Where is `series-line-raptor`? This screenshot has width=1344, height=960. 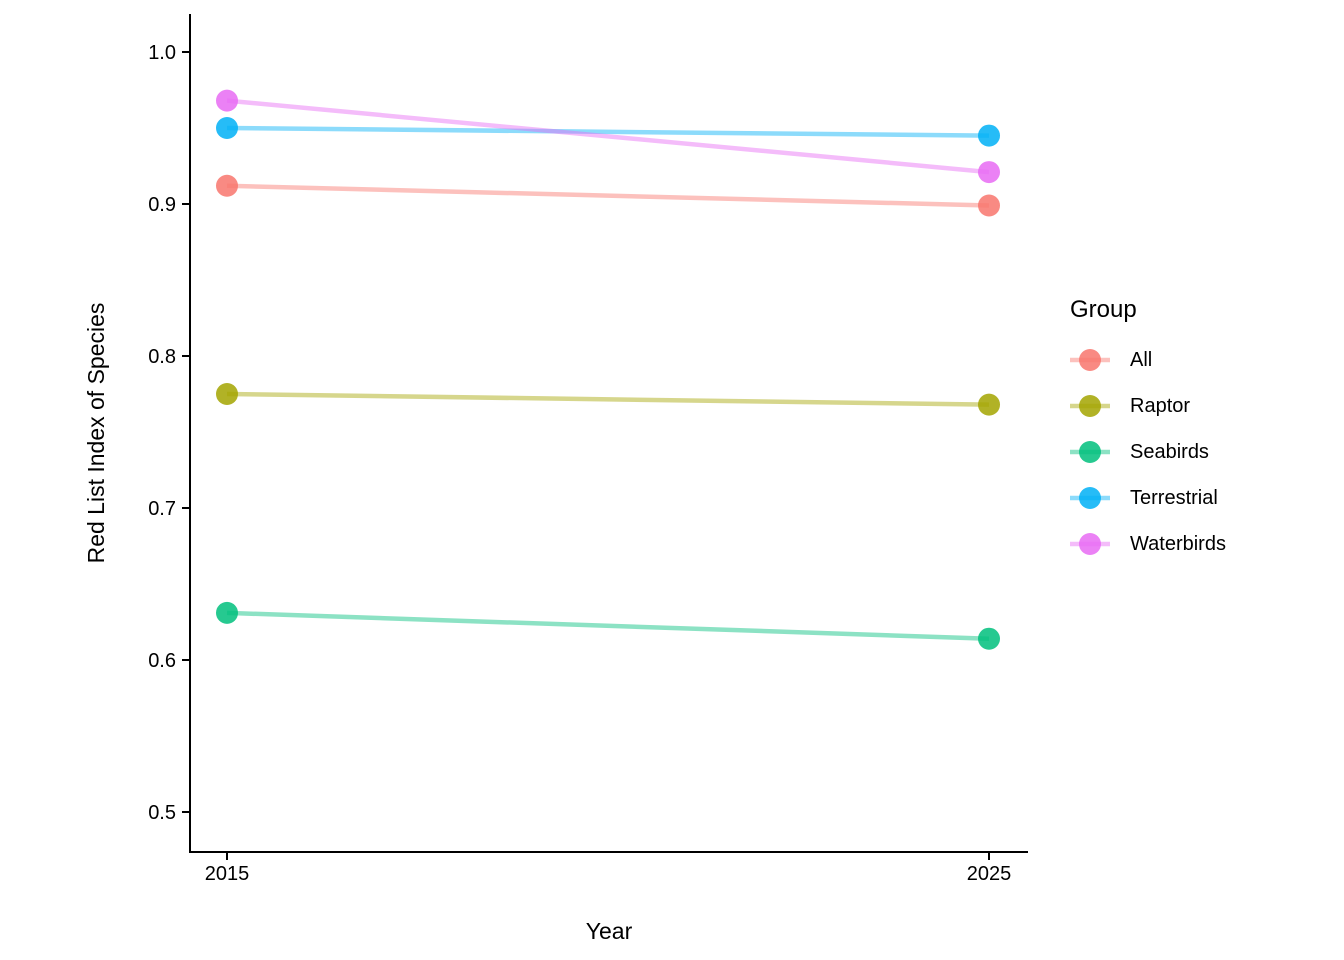 series-line-raptor is located at coordinates (608, 399).